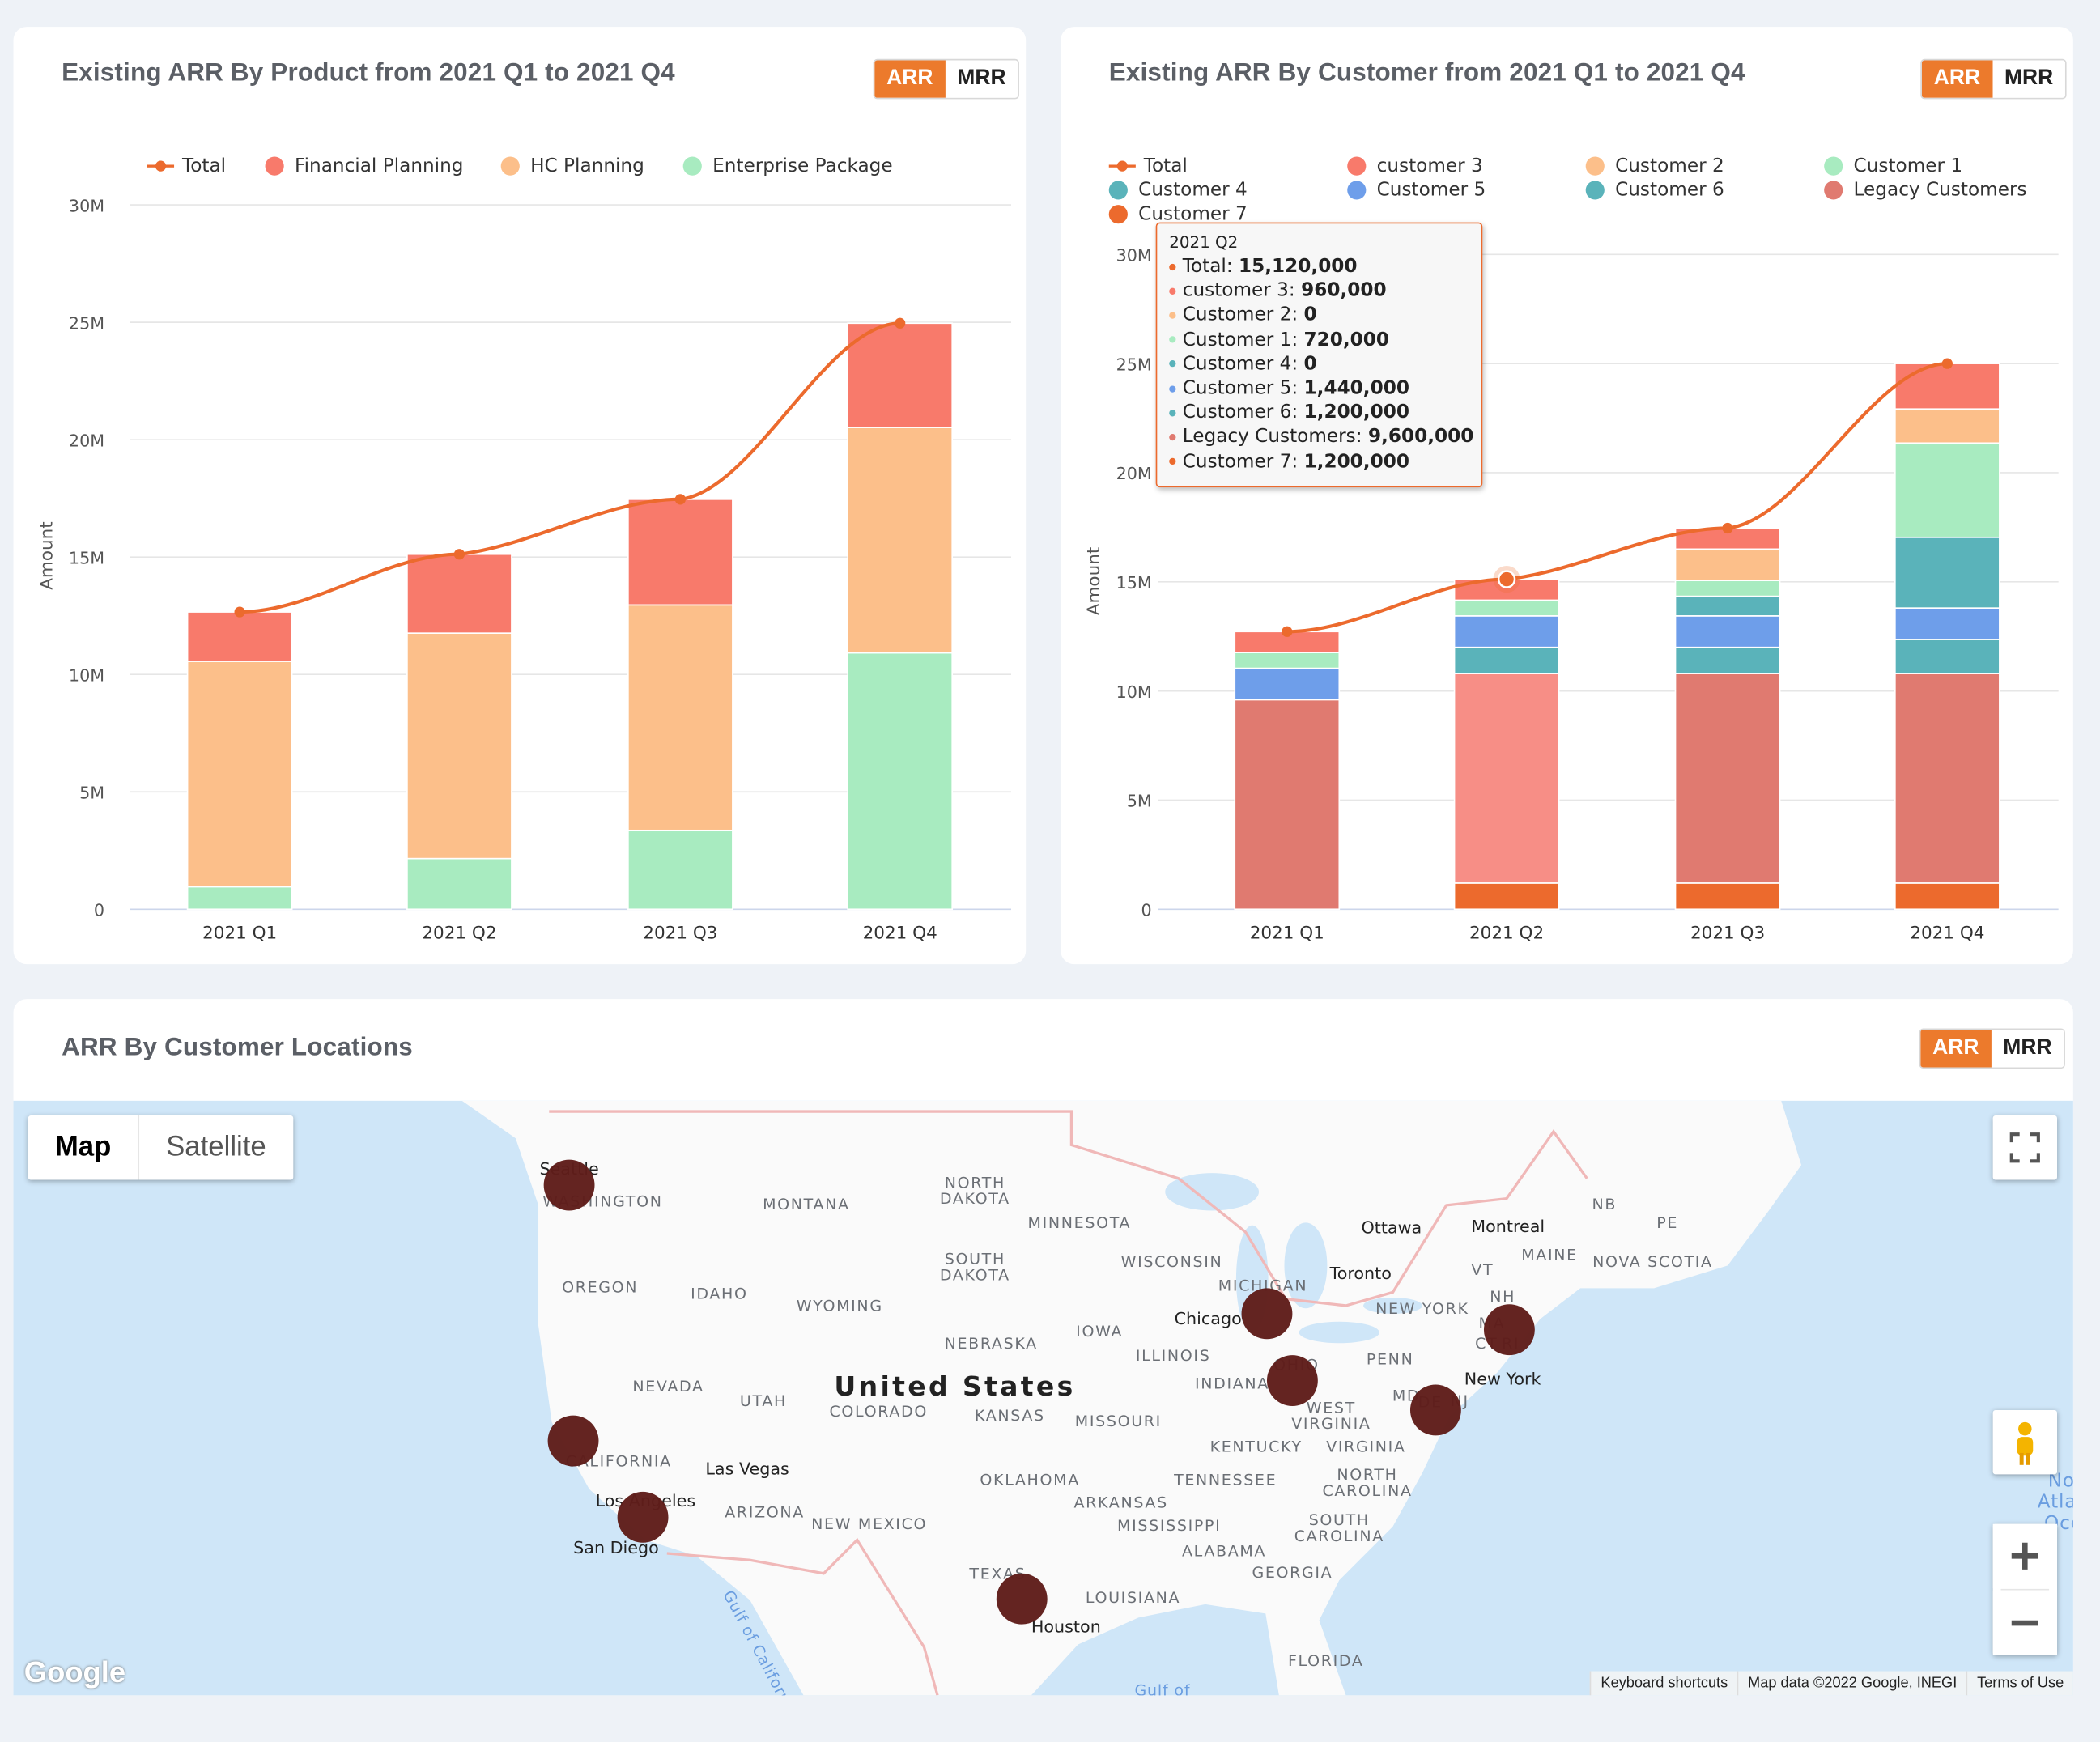  Describe the element at coordinates (1893, 165) in the screenshot. I see `legend-item: Customer 1` at that location.